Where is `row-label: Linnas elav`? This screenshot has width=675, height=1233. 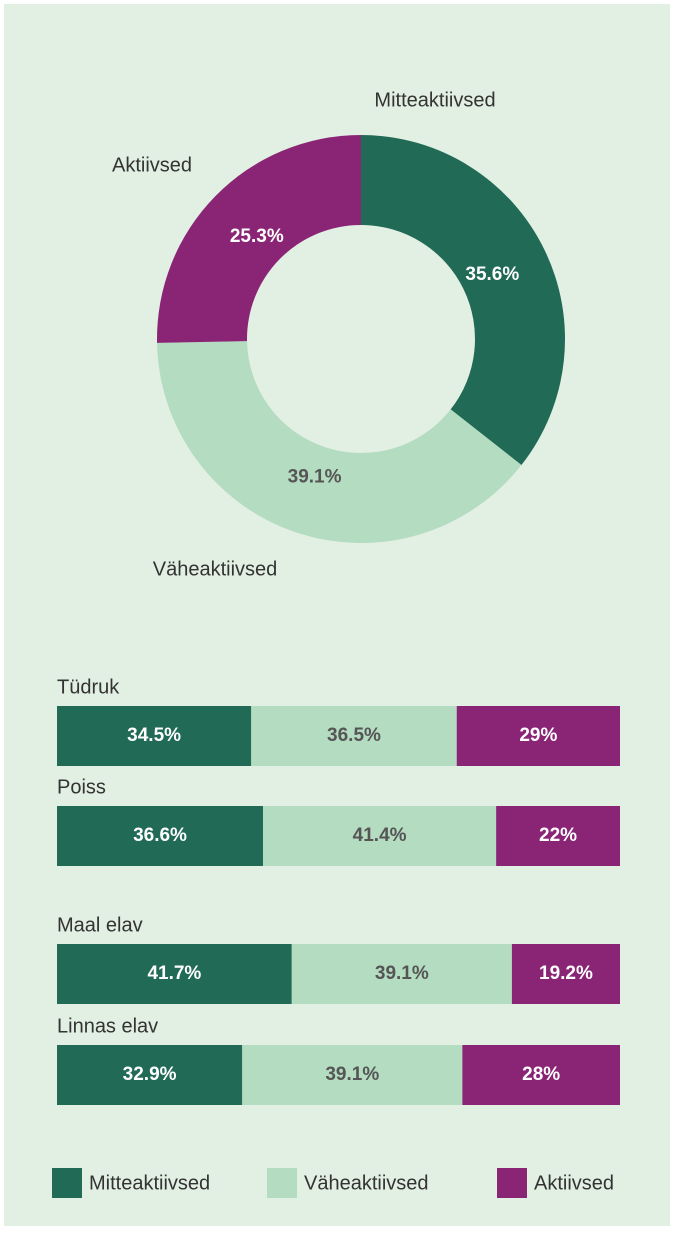
row-label: Linnas elav is located at coordinates (107, 1026).